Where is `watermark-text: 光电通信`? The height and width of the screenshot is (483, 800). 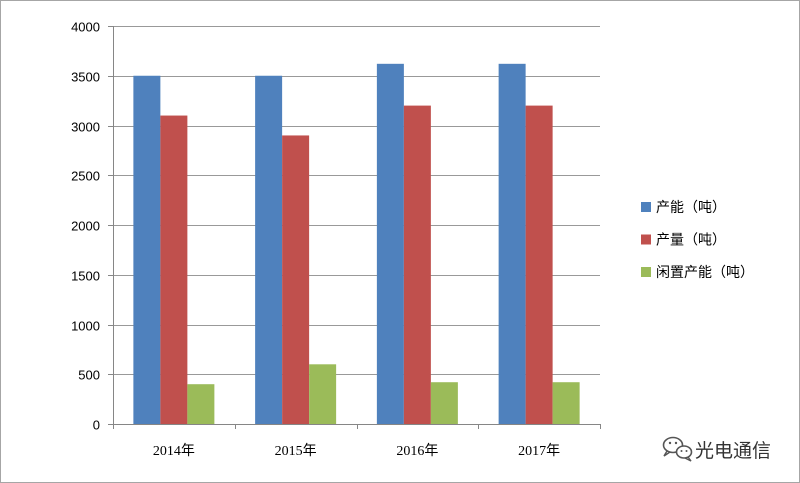
watermark-text: 光电通信 is located at coordinates (733, 451).